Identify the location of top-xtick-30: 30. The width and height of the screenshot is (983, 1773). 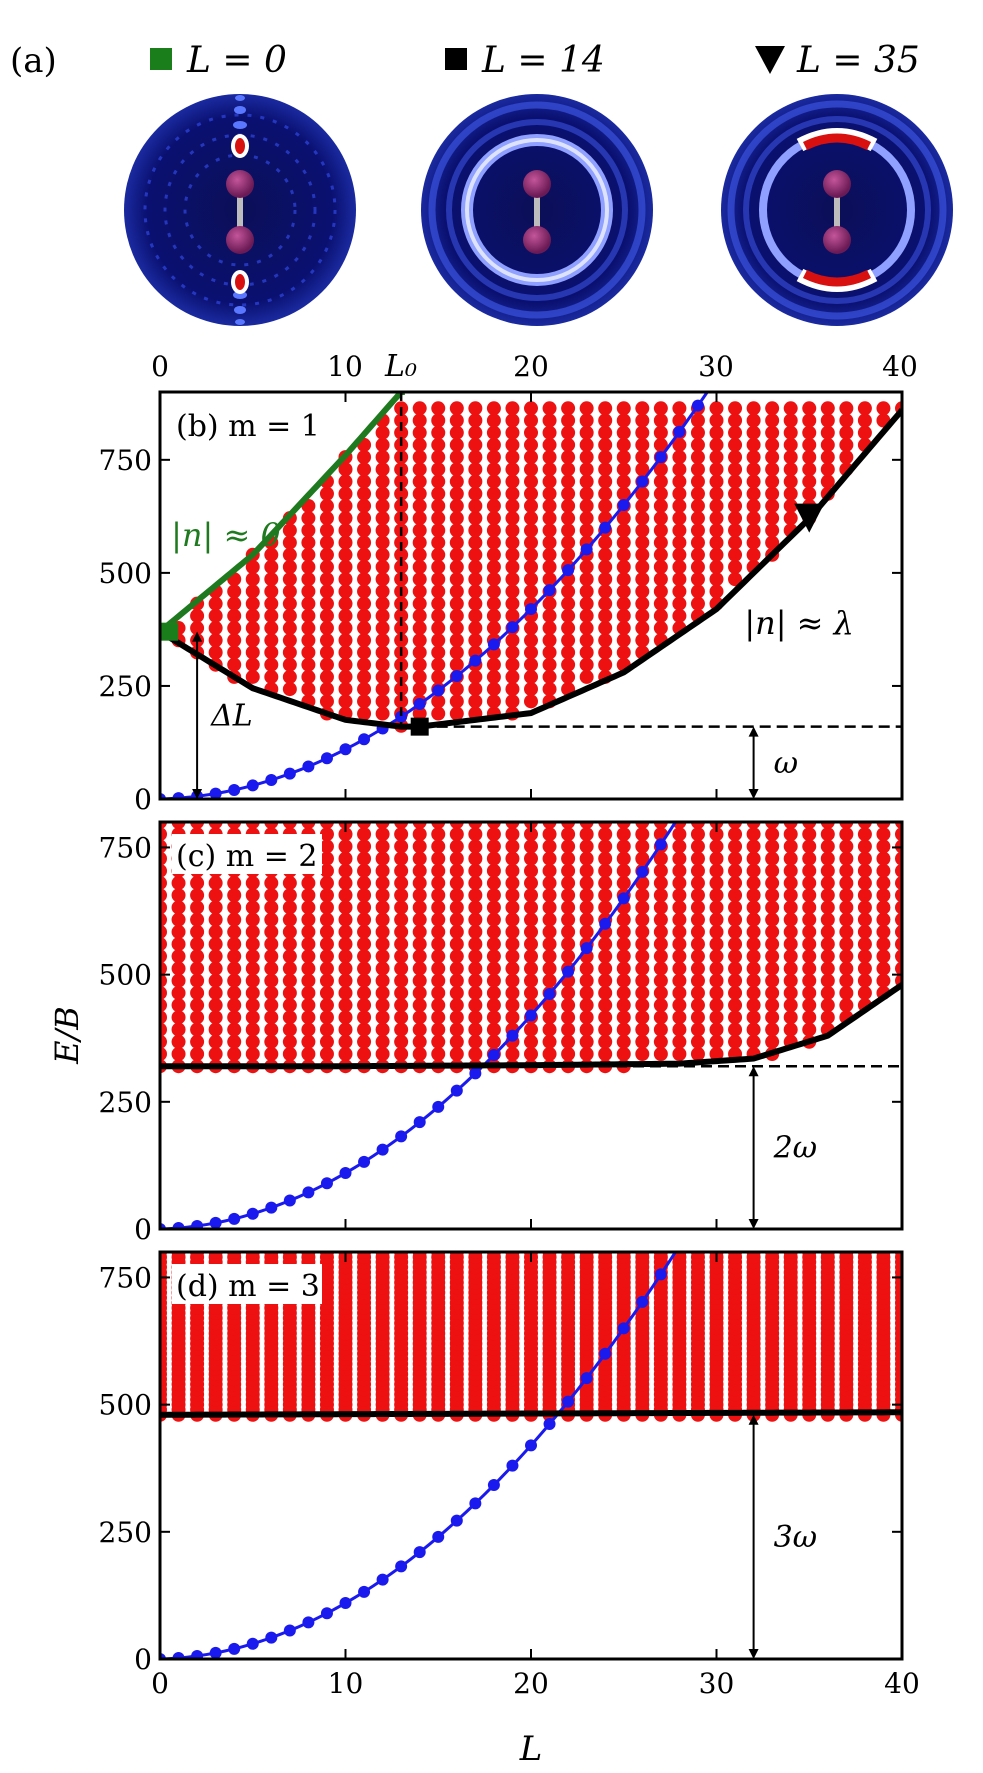
(716, 366).